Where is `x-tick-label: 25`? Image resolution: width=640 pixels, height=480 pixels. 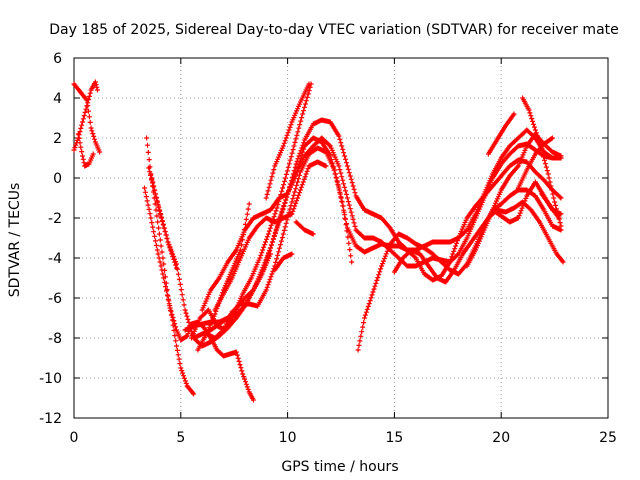
x-tick-label: 25 is located at coordinates (608, 438).